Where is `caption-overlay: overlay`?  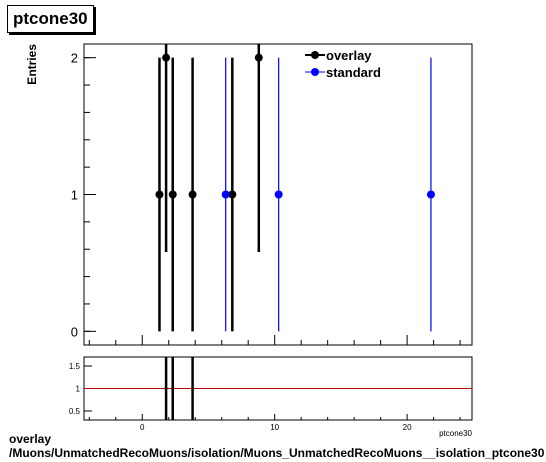
caption-overlay: overlay is located at coordinates (30, 439).